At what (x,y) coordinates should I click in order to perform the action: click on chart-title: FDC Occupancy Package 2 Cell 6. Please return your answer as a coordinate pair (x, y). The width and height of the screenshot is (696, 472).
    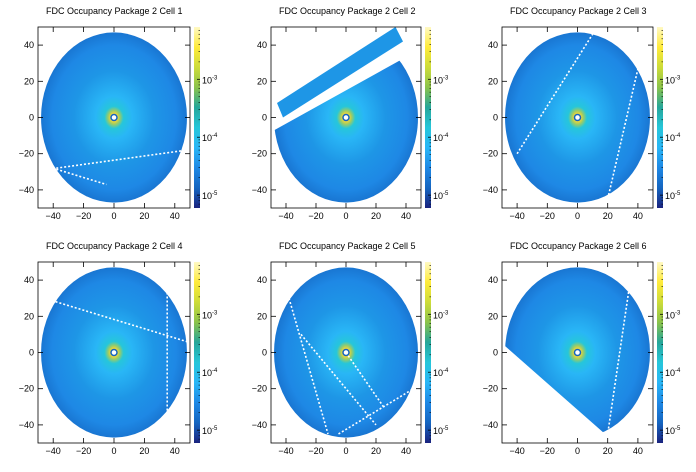
    Looking at the image, I should click on (578, 246).